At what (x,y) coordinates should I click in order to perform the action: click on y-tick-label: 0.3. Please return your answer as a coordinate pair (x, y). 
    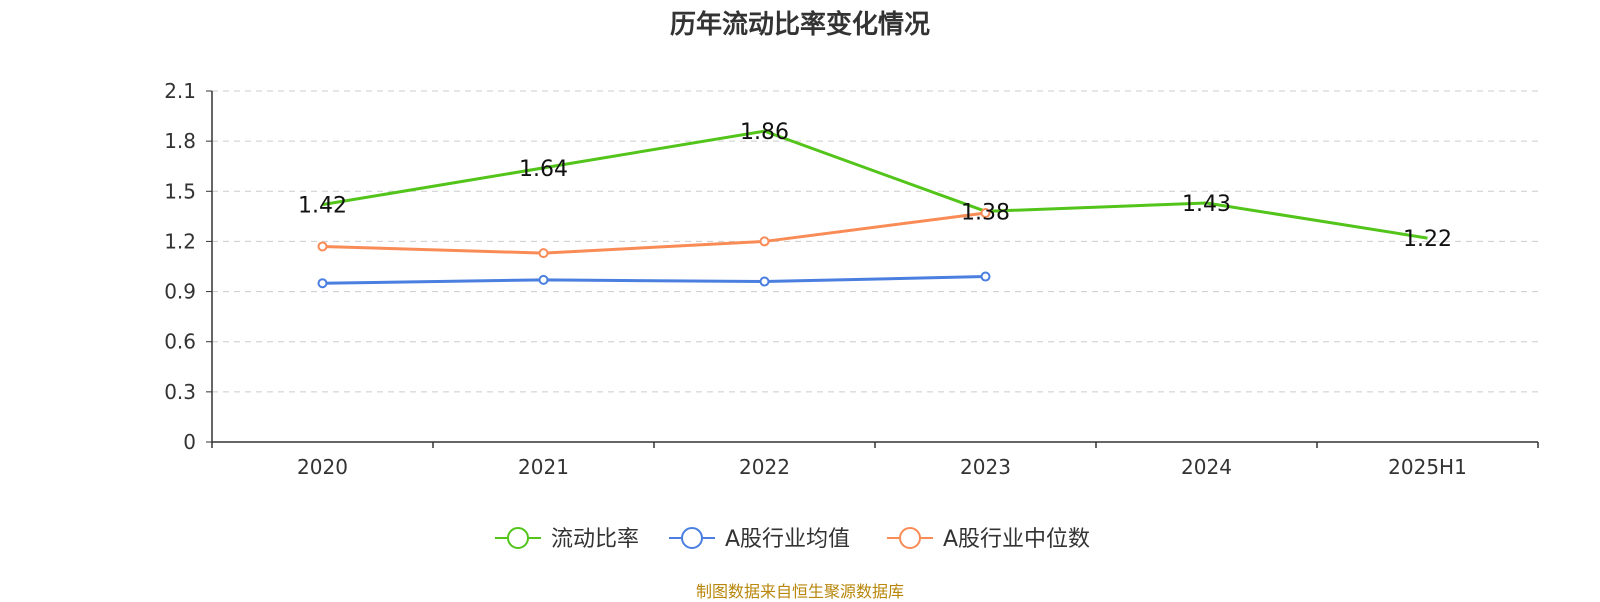
    Looking at the image, I should click on (180, 392).